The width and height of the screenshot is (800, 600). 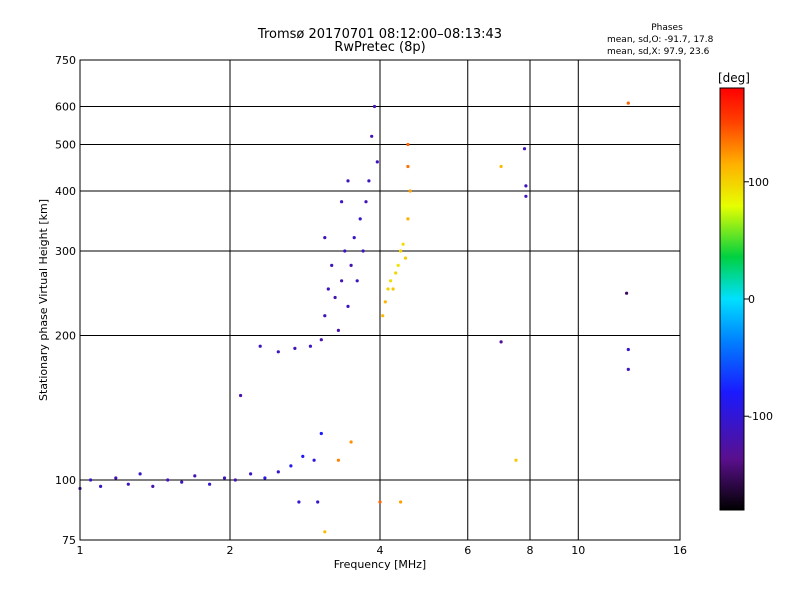 I want to click on y-tick-label: 400, so click(x=65, y=191).